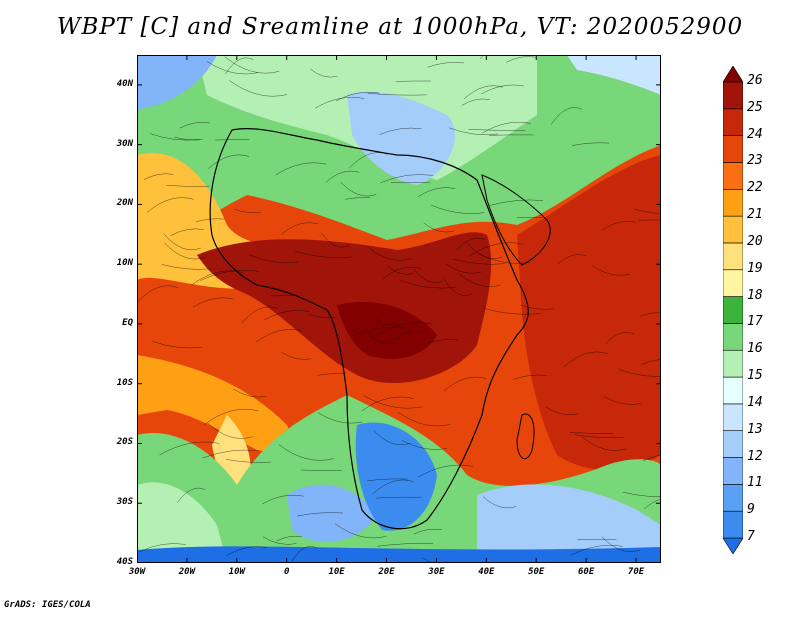 The width and height of the screenshot is (800, 618). I want to click on colorbar-level-label: 25, so click(755, 107).